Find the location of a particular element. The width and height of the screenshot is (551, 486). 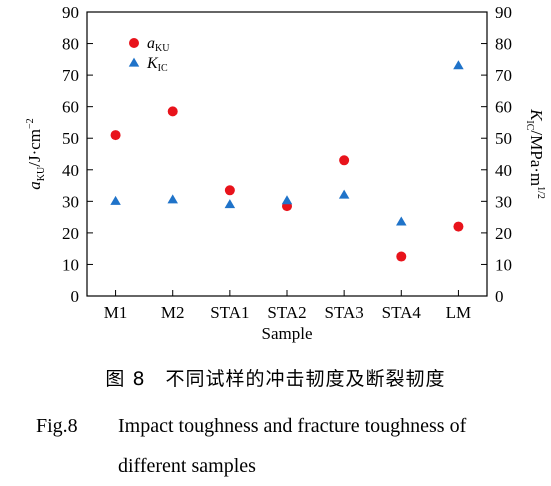

figure-number: Fig.8 is located at coordinates (57, 426).